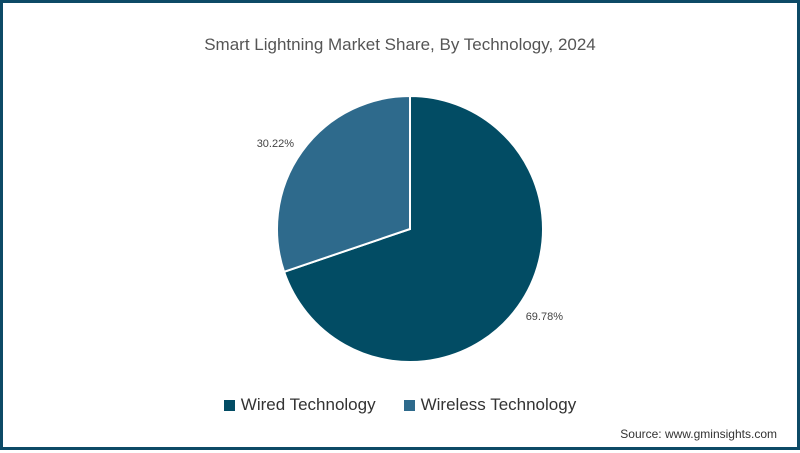  I want to click on data-label-wireless-technology: 30.22%, so click(276, 144).